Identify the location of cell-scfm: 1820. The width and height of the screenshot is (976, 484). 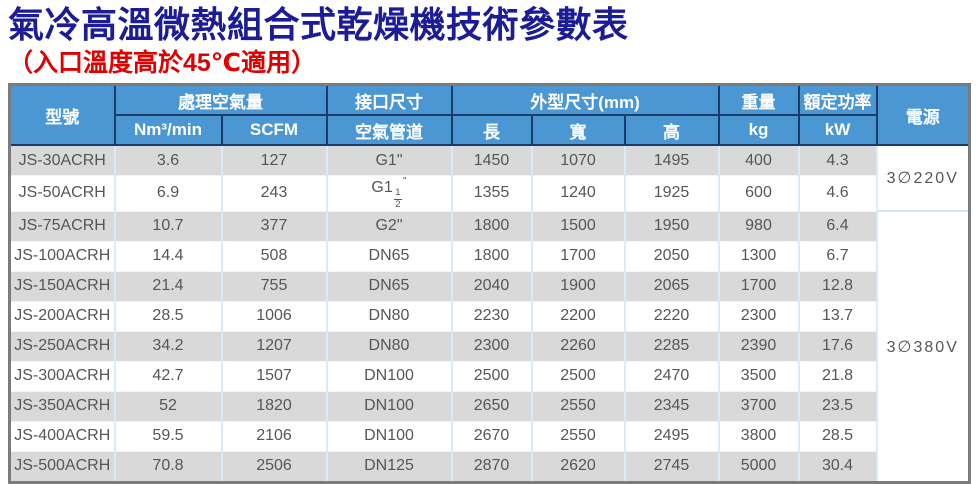
(273, 406).